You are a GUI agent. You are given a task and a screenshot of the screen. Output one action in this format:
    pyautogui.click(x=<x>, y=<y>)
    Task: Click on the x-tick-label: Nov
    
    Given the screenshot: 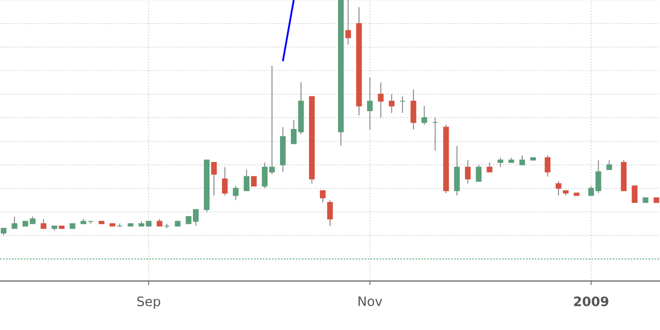 What is the action you would take?
    pyautogui.click(x=370, y=301)
    